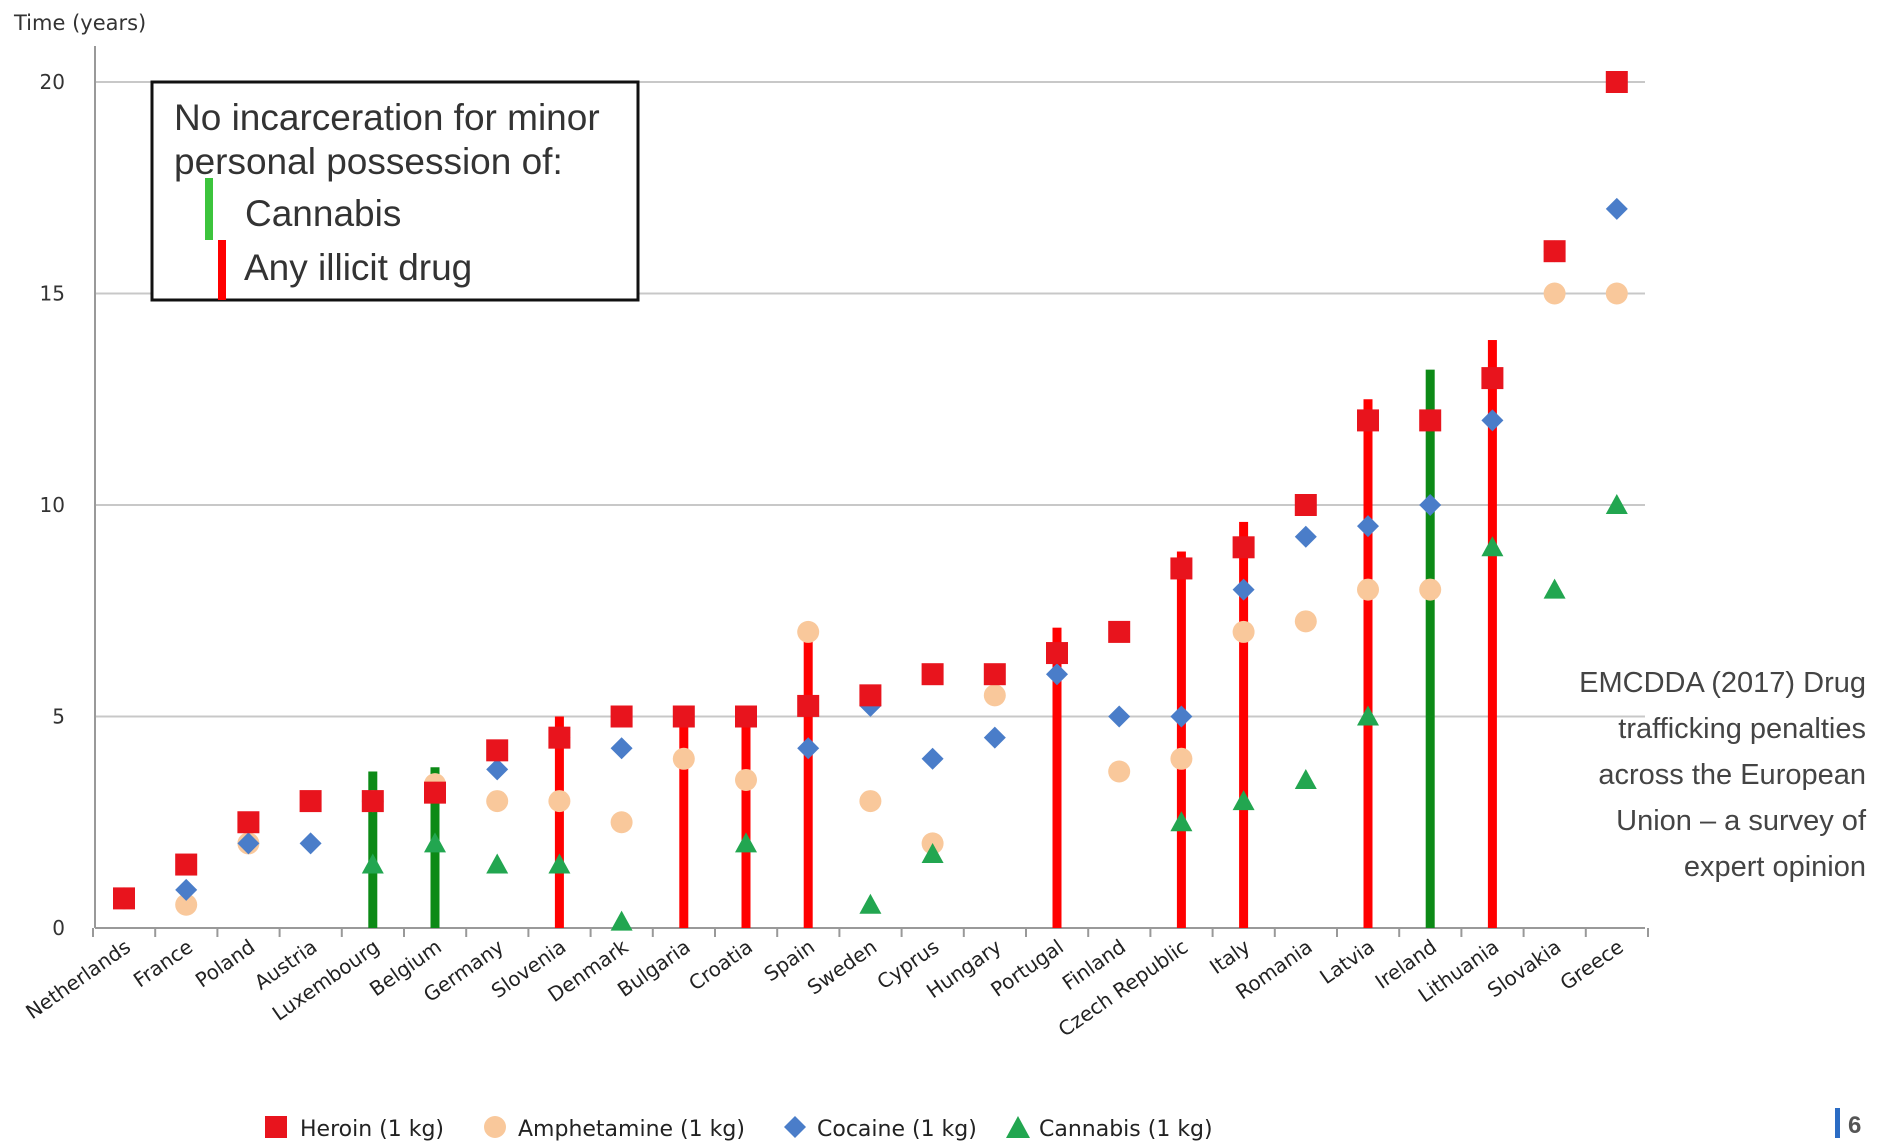 This screenshot has height=1143, width=1883. What do you see at coordinates (1492, 378) in the screenshot?
I see `point-square-lithuania` at bounding box center [1492, 378].